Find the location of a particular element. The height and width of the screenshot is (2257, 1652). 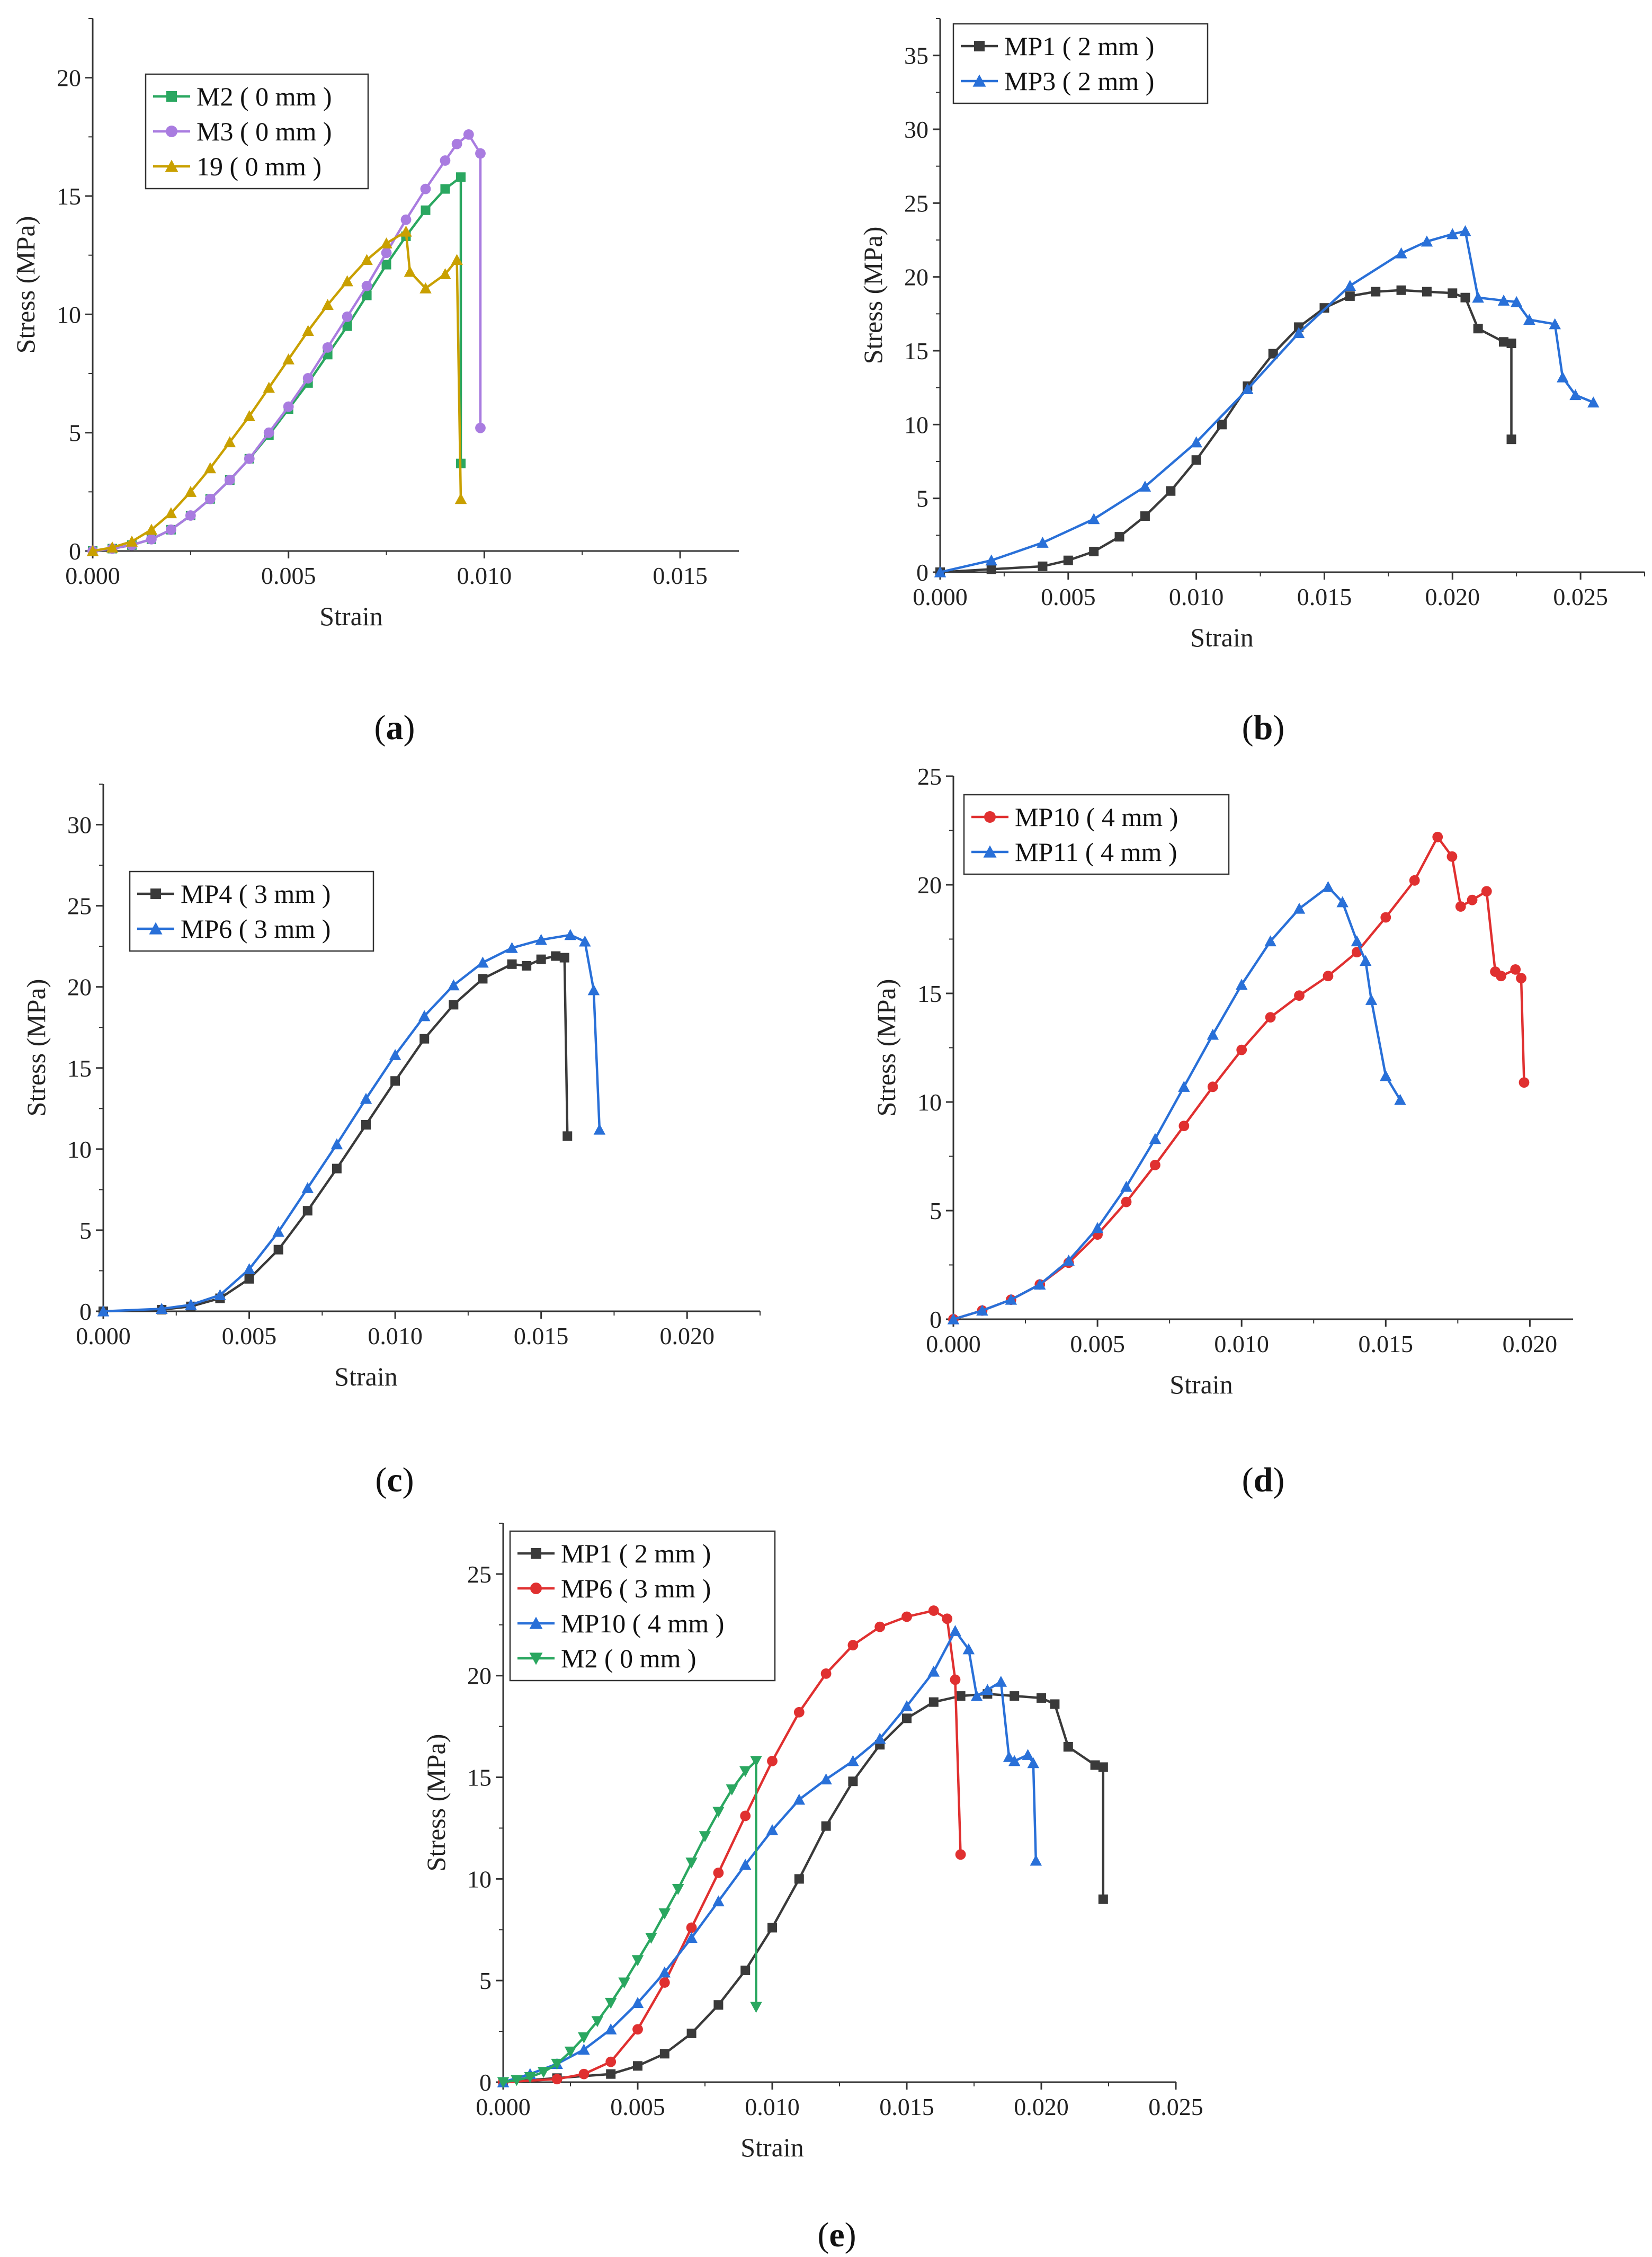

legend-label: 19 ( 0 mm ) is located at coordinates (259, 166).